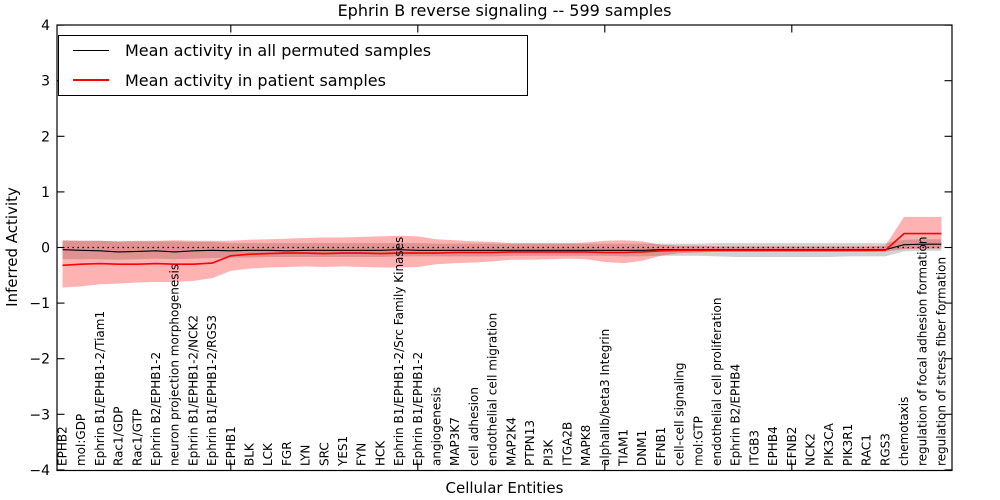  What do you see at coordinates (39, 471) in the screenshot?
I see `y-tick-label: −4` at bounding box center [39, 471].